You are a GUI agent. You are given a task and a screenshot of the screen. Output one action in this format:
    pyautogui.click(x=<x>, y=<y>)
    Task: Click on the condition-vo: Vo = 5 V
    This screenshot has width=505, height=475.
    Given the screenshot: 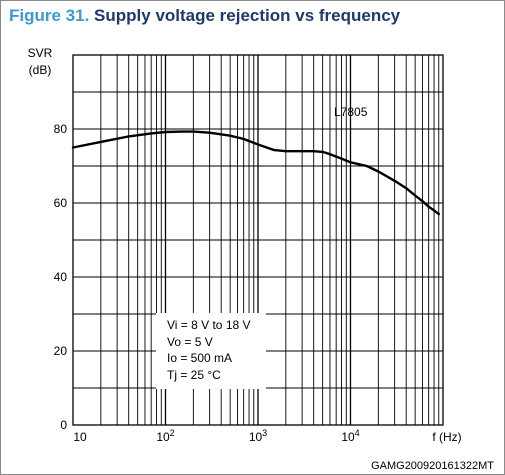 What is the action you would take?
    pyautogui.click(x=190, y=342)
    